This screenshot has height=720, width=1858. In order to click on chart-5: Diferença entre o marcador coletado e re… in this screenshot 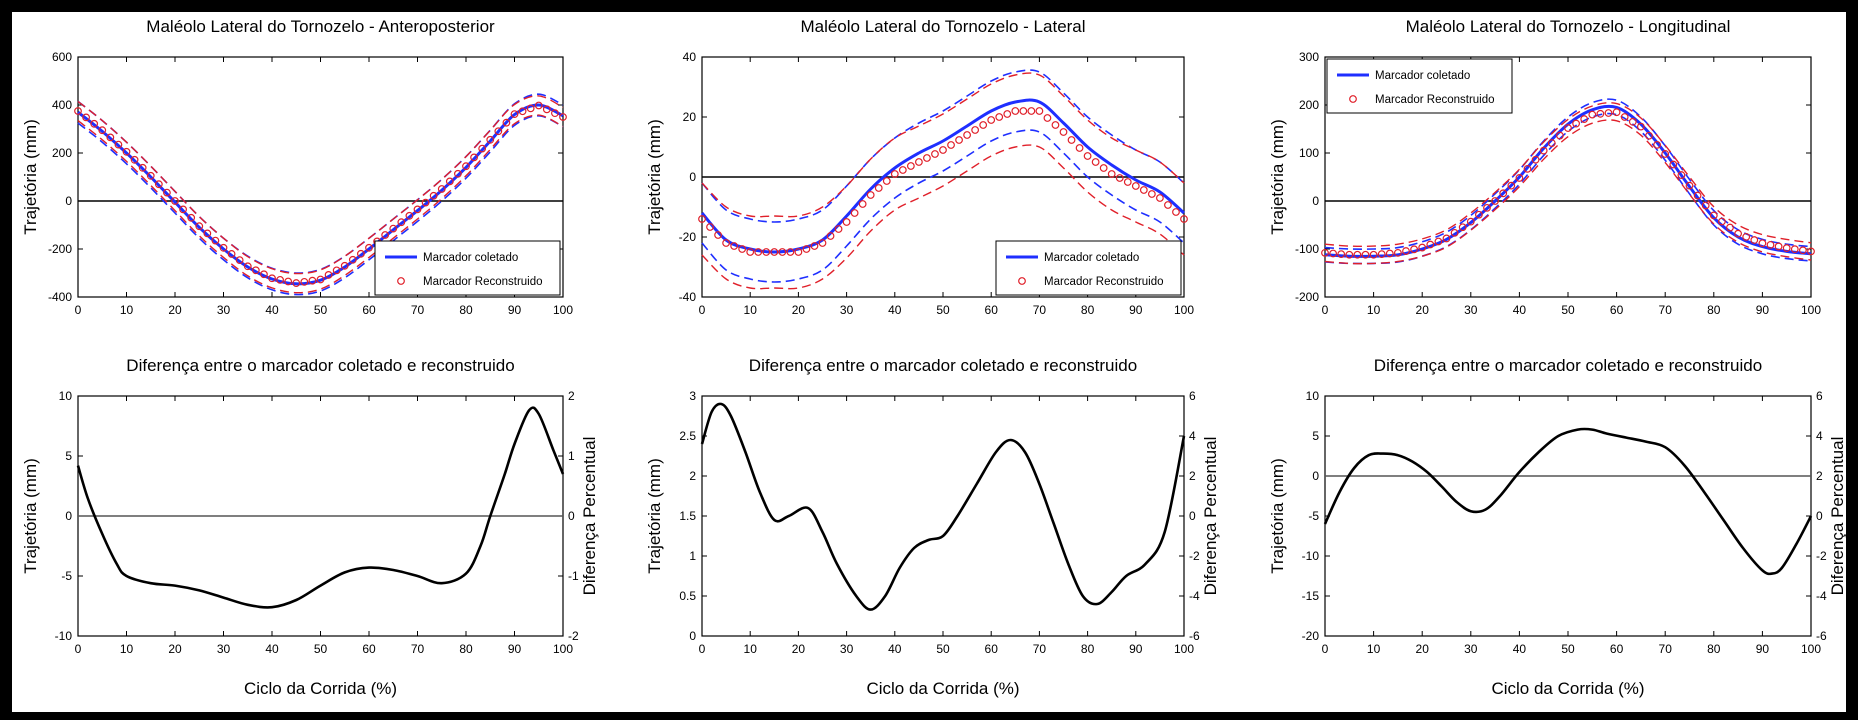, I will do `click(932, 527)`.